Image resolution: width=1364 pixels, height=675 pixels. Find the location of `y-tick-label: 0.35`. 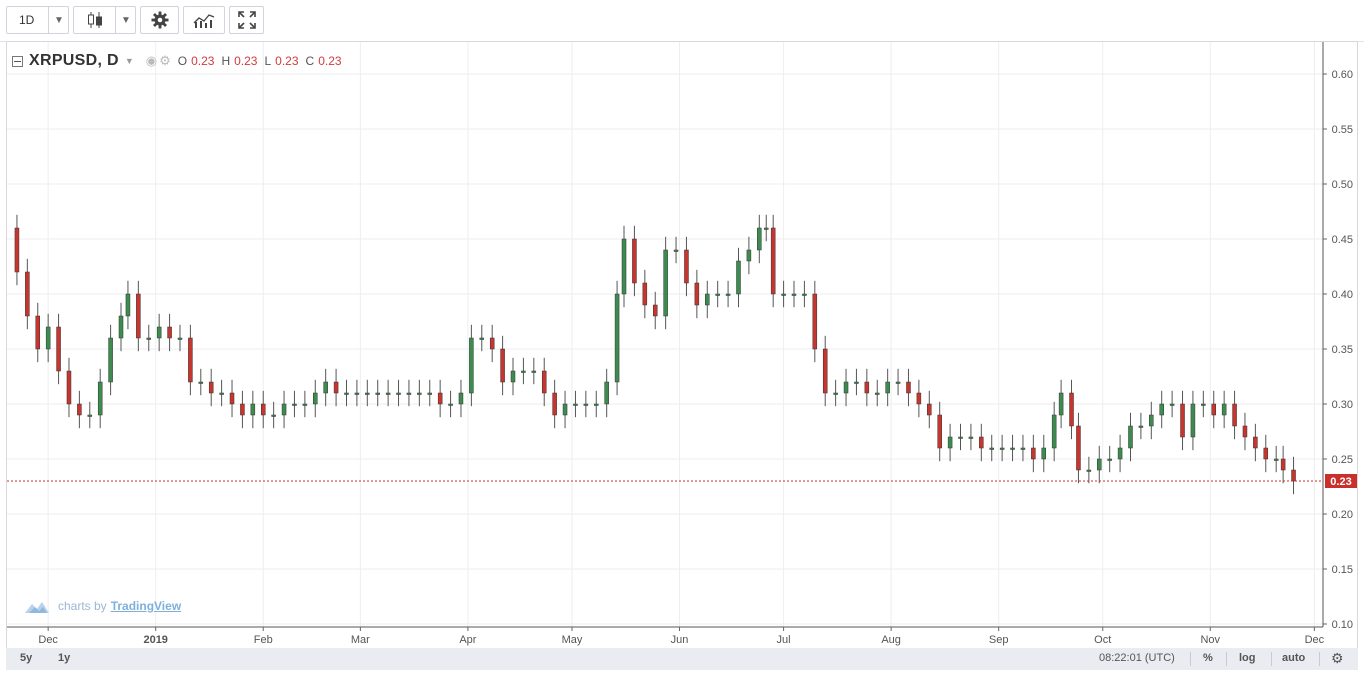

y-tick-label: 0.35 is located at coordinates (1342, 350).